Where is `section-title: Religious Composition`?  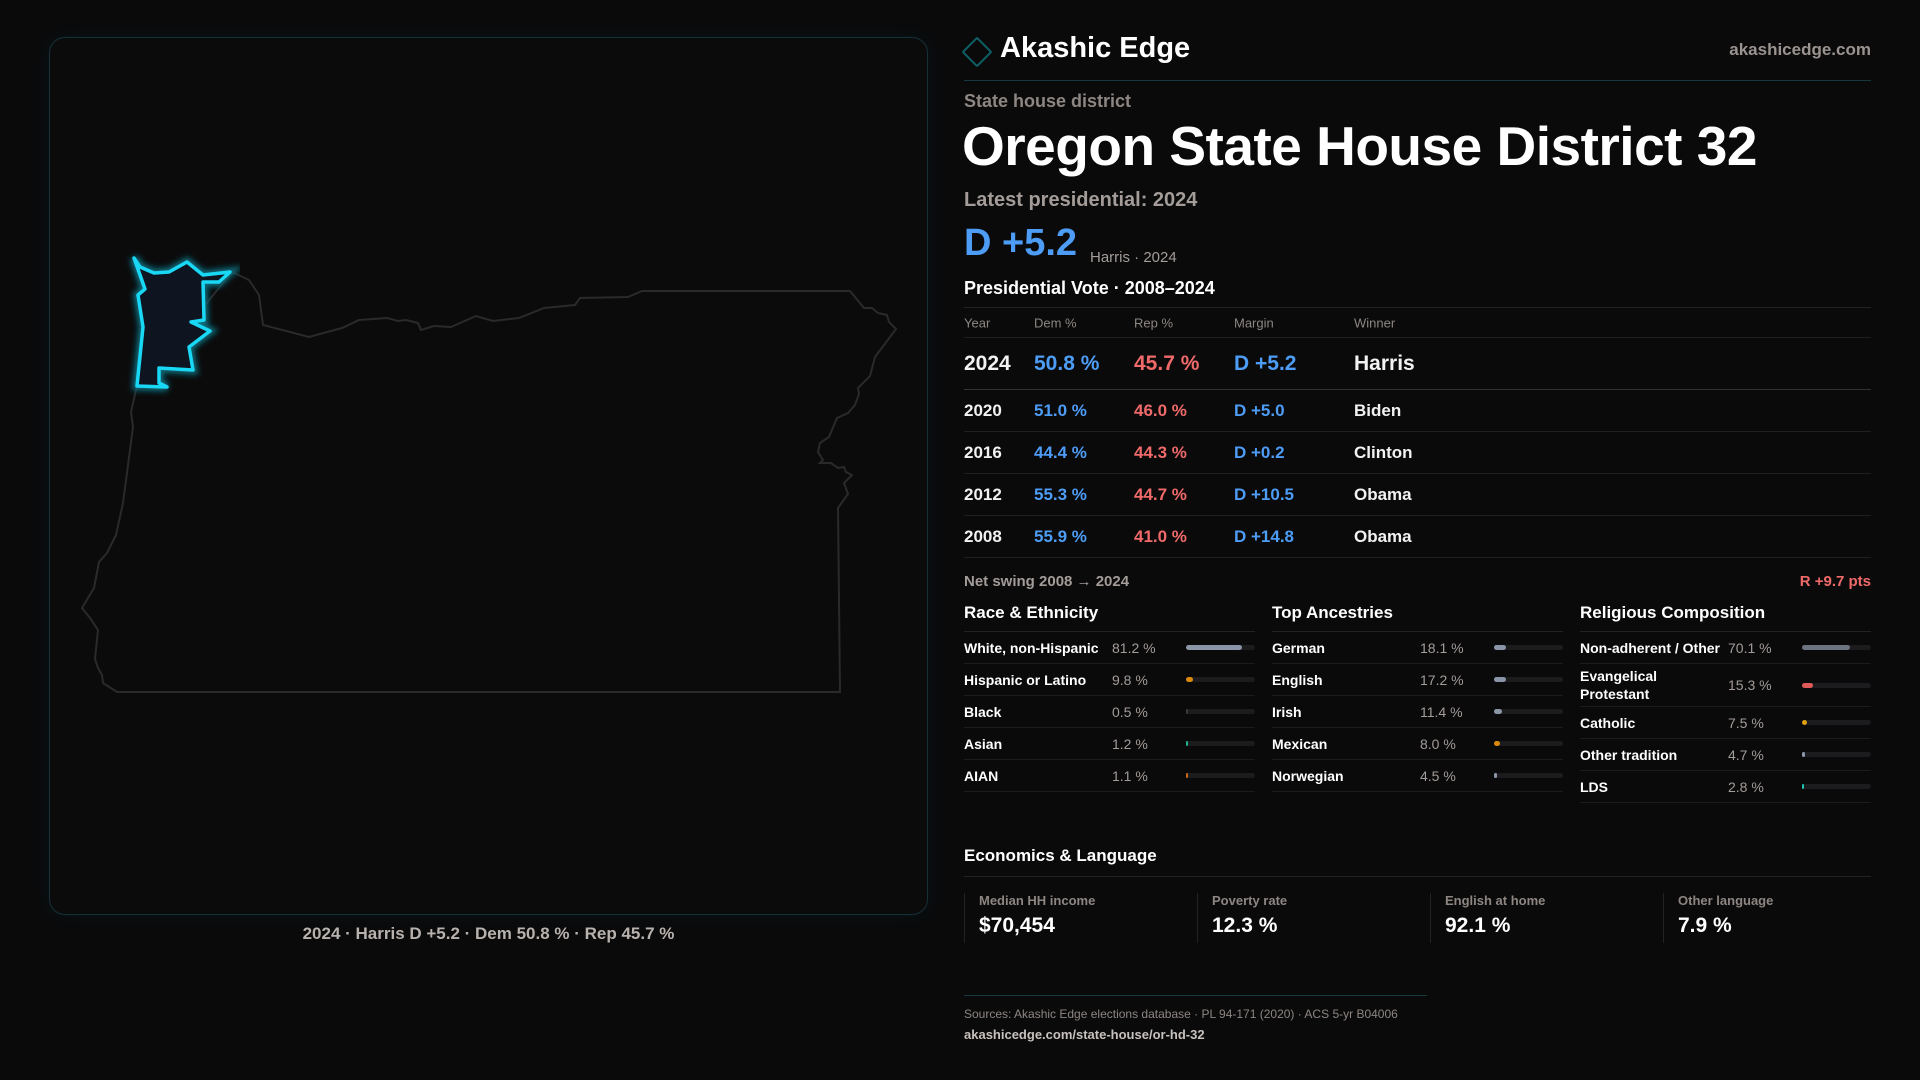 section-title: Religious Composition is located at coordinates (1725, 617).